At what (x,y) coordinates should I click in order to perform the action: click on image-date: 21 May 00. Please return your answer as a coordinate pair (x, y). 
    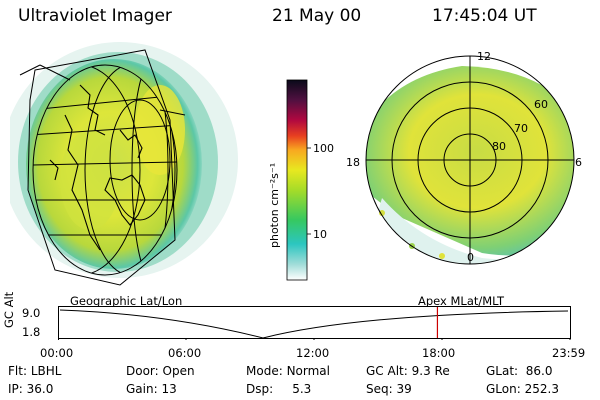
    Looking at the image, I should click on (317, 16).